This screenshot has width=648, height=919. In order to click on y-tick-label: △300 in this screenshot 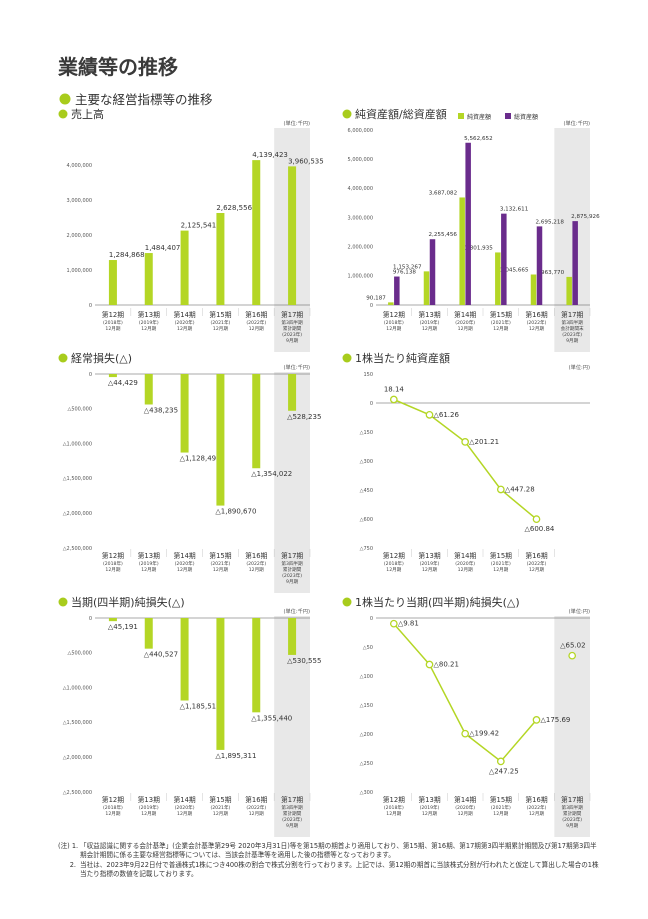, I will do `click(366, 462)`.